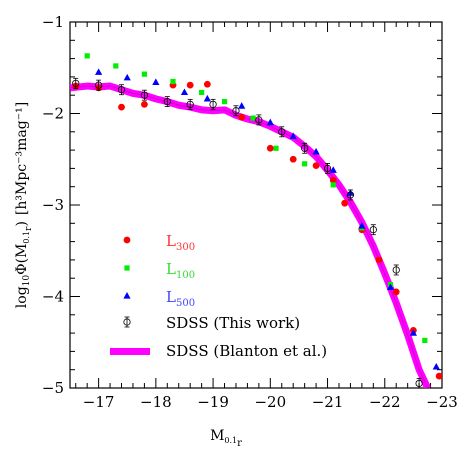 This screenshot has width=458, height=458. Describe the element at coordinates (180, 270) in the screenshot. I see `legend-label-1: L100` at that location.